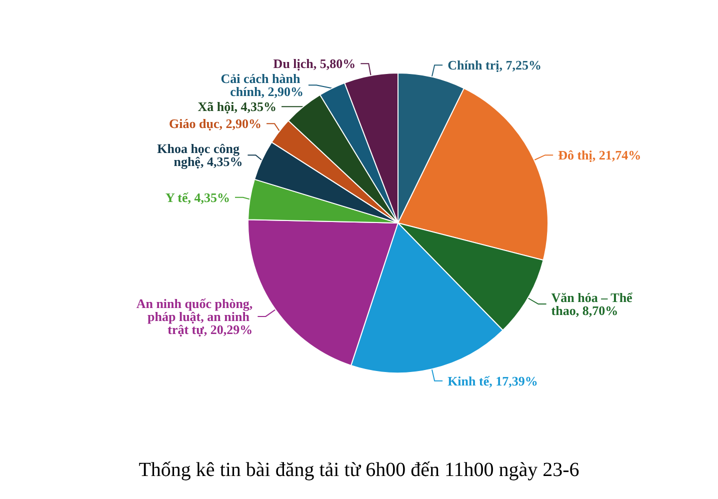  I want to click on slice-label: Giáo dục, 2,90%, so click(215, 124).